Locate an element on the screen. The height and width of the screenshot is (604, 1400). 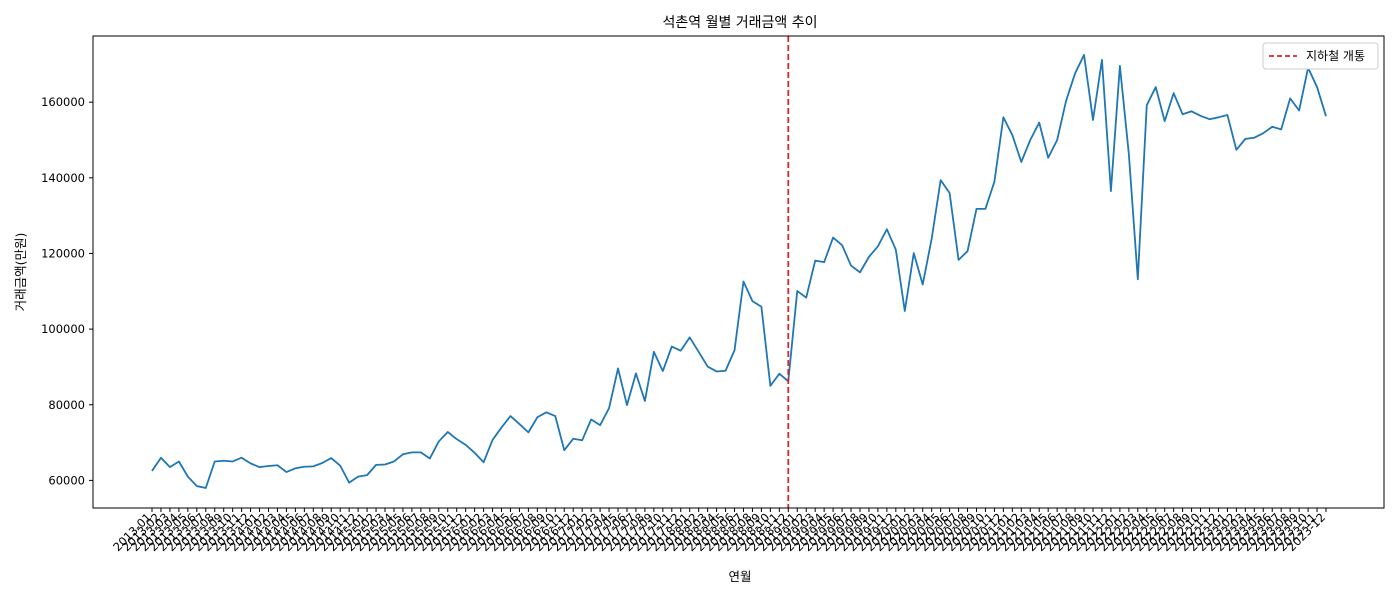
chart-title: 석촌역 월별 거래금액 추이 is located at coordinates (739, 23).